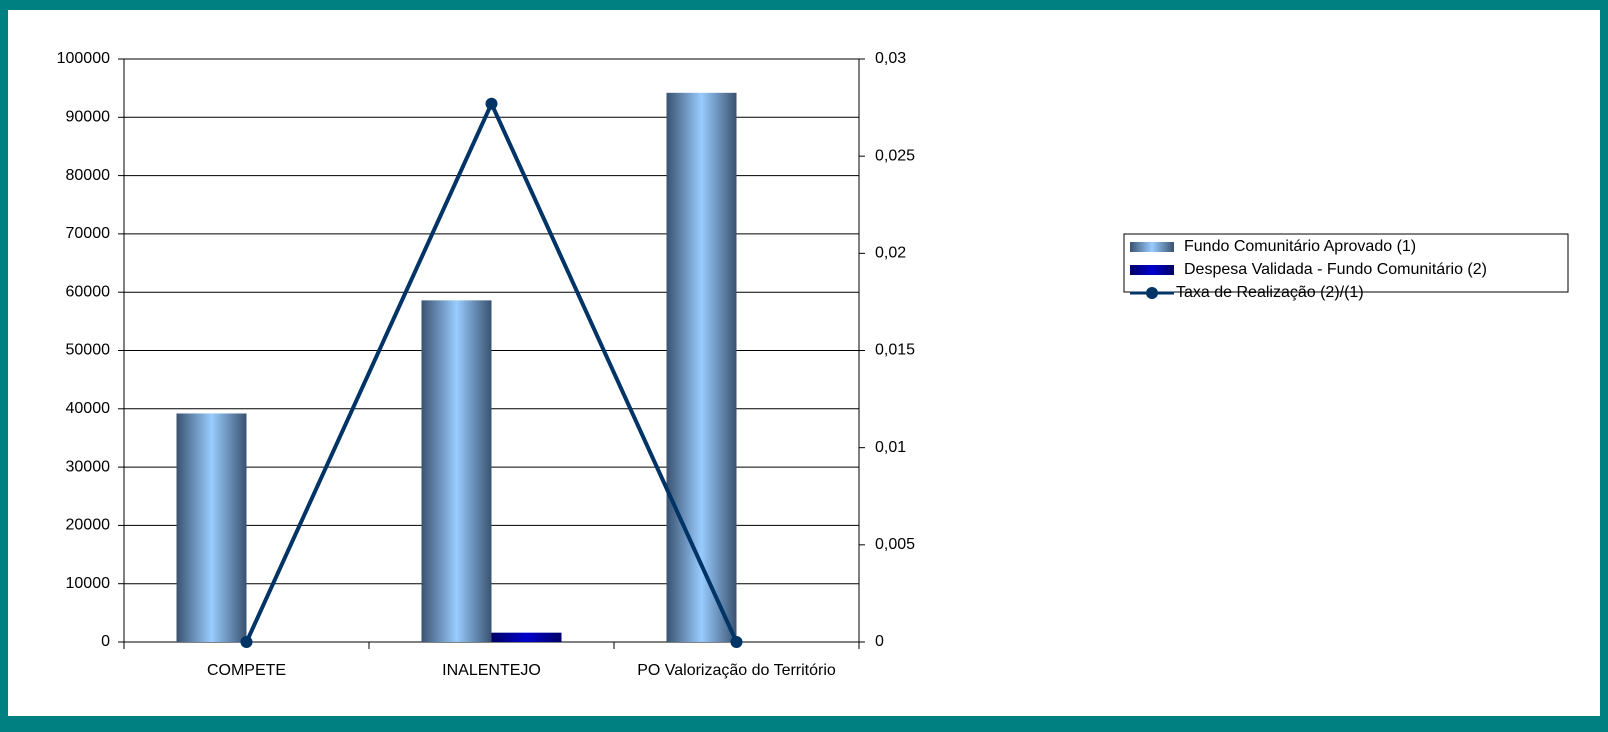 The width and height of the screenshot is (1608, 732). I want to click on y-tick-label: 40000, so click(88, 408).